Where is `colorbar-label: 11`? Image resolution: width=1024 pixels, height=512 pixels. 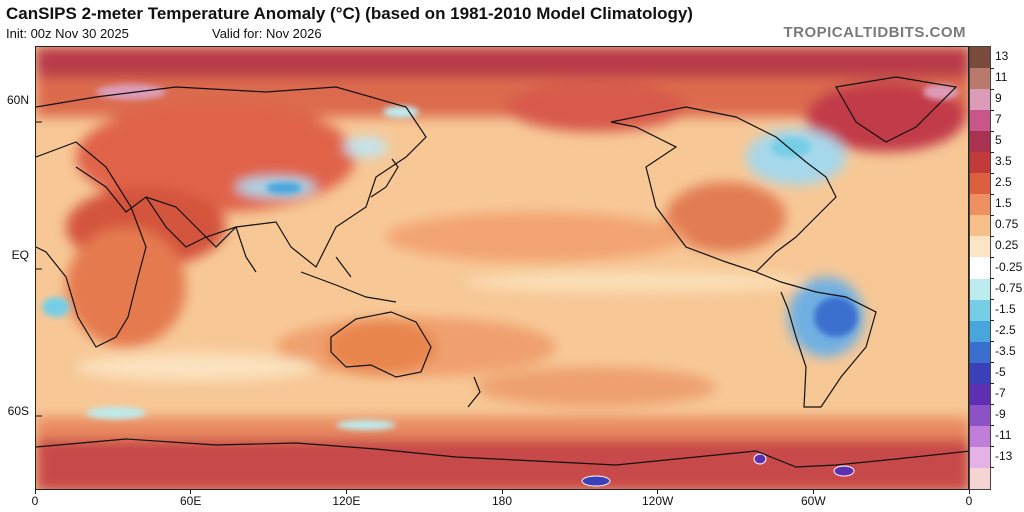
colorbar-label: 11 is located at coordinates (1001, 77).